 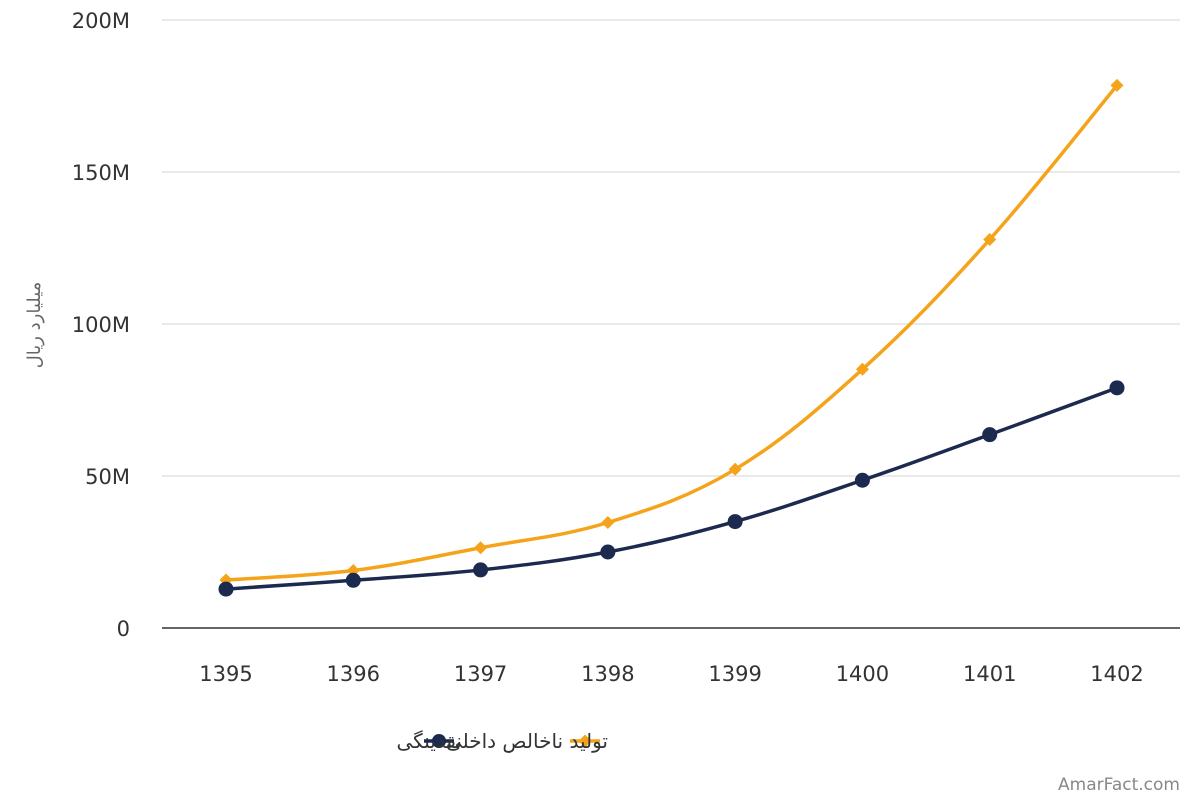 What do you see at coordinates (480, 674) in the screenshot?
I see `x-tick-label: 1397` at bounding box center [480, 674].